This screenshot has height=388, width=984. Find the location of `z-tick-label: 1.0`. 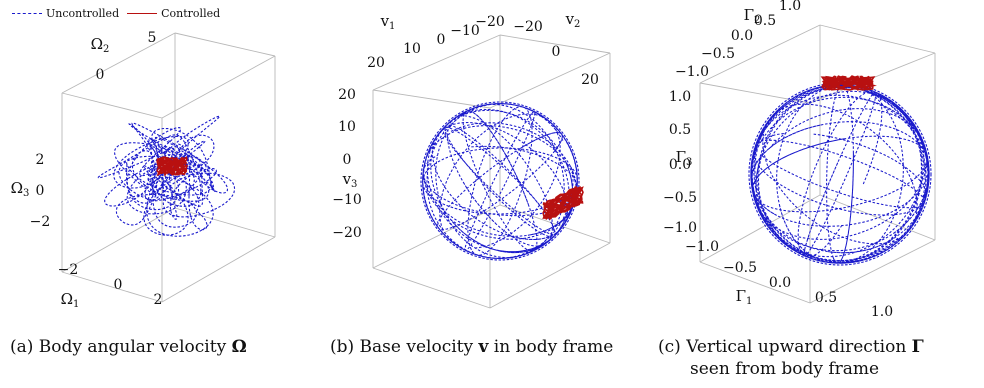

z-tick-label: 1.0 is located at coordinates (680, 97).